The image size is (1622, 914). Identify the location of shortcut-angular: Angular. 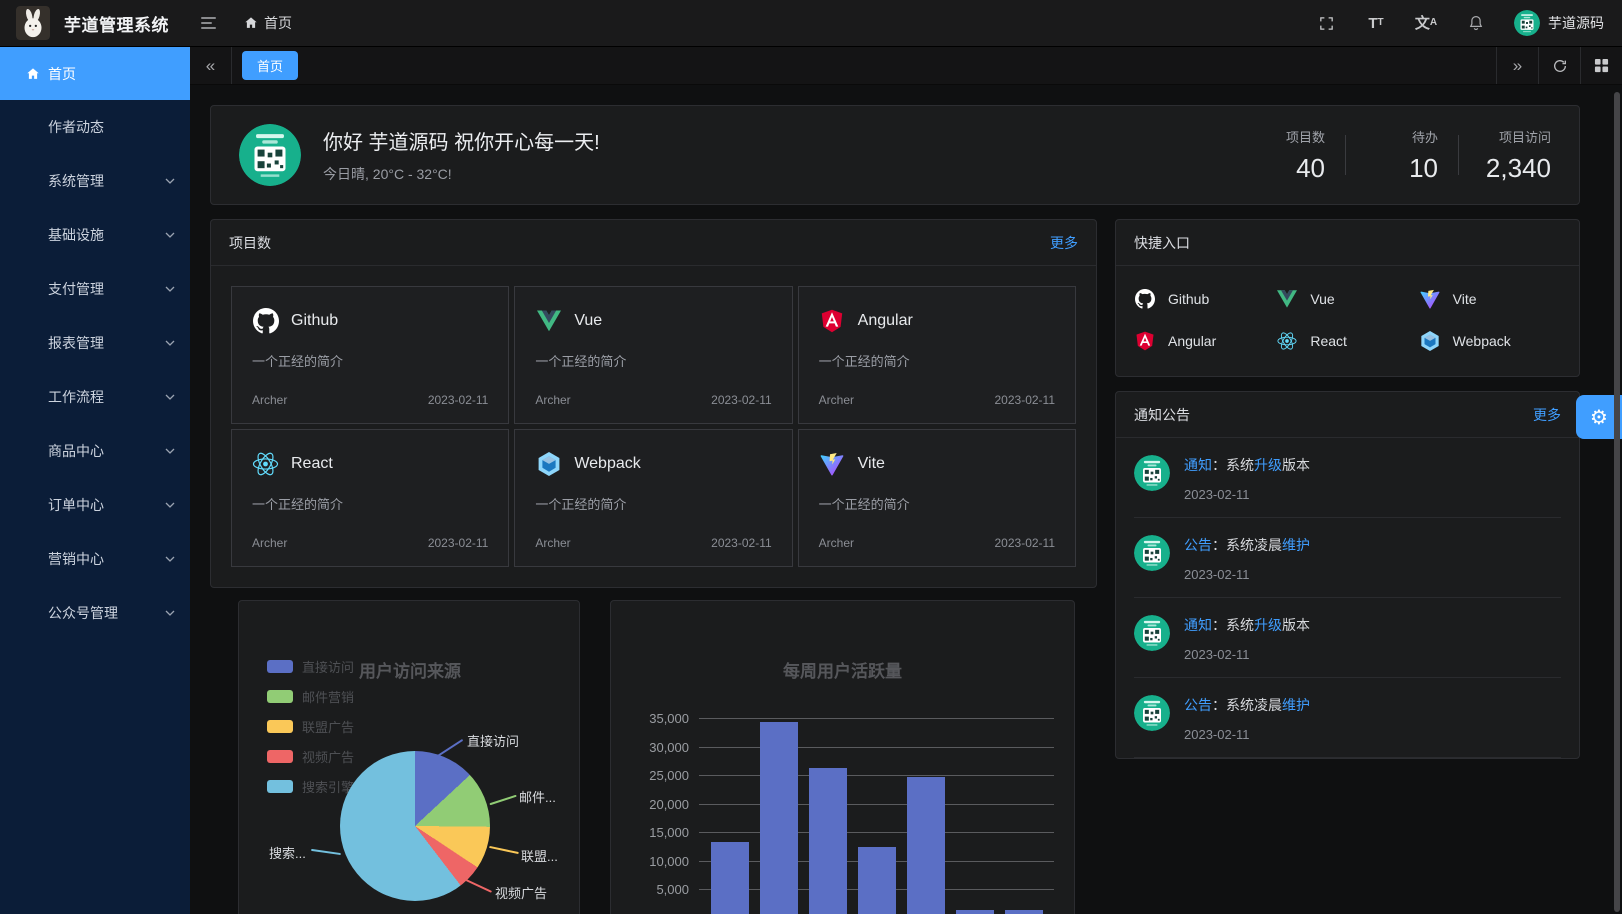
(1205, 341).